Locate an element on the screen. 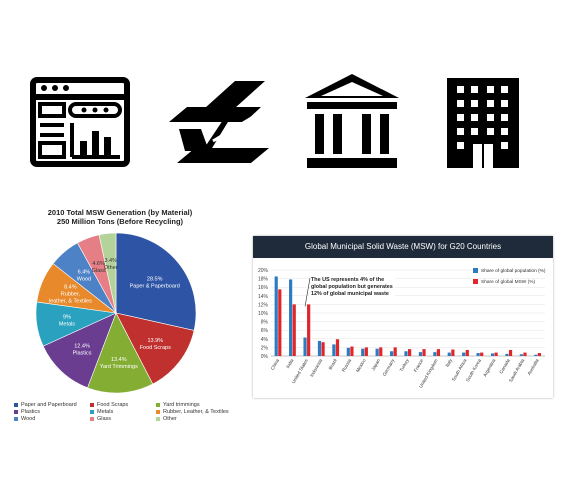  legend-label: Paper and Paperboard is located at coordinates (49, 405).